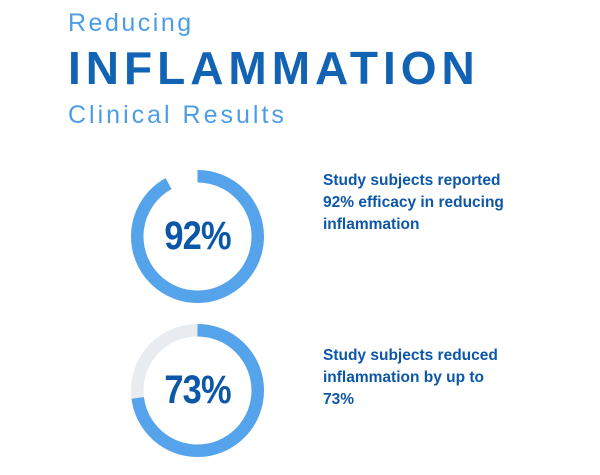  What do you see at coordinates (371, 224) in the screenshot?
I see `stat-line: inflammation` at bounding box center [371, 224].